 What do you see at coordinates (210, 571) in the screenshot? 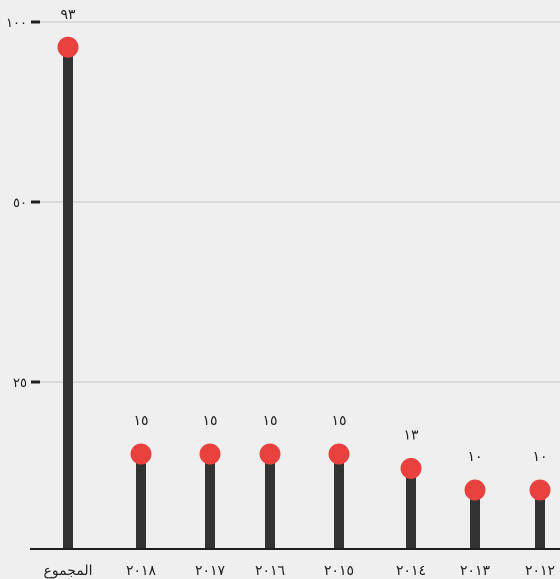
I see `x-tick-label: ٢٠١٧` at bounding box center [210, 571].